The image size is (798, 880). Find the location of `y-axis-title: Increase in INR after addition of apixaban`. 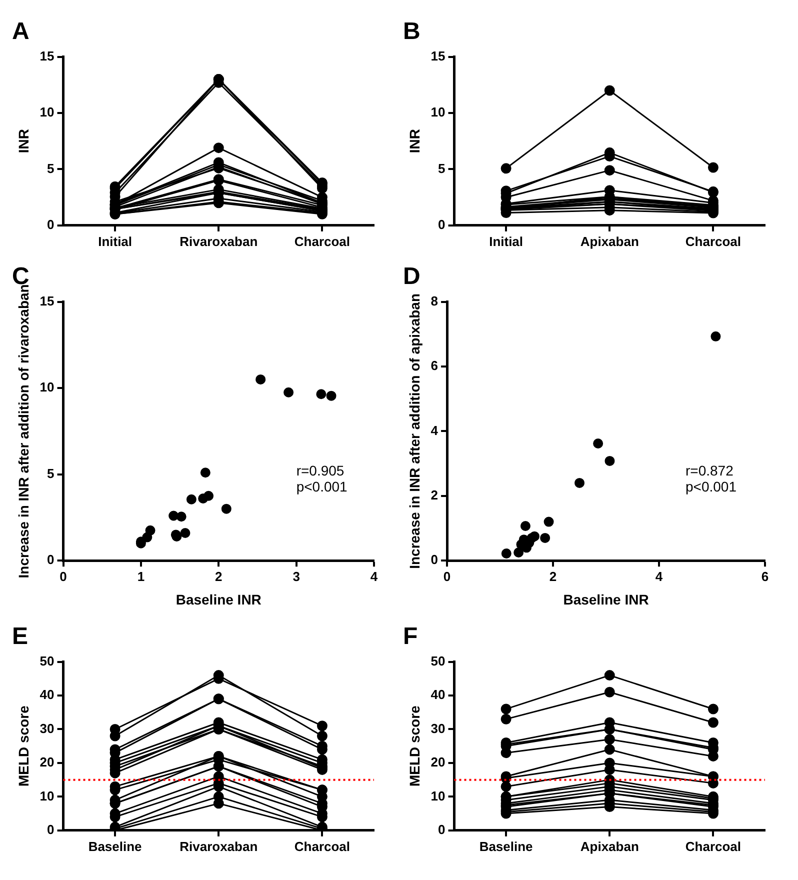

y-axis-title: Increase in INR after addition of apixaban is located at coordinates (414, 431).